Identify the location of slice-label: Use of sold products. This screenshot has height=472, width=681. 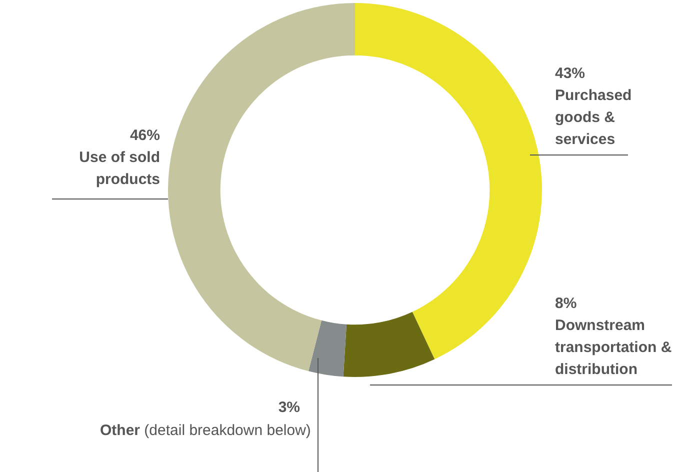
(119, 168).